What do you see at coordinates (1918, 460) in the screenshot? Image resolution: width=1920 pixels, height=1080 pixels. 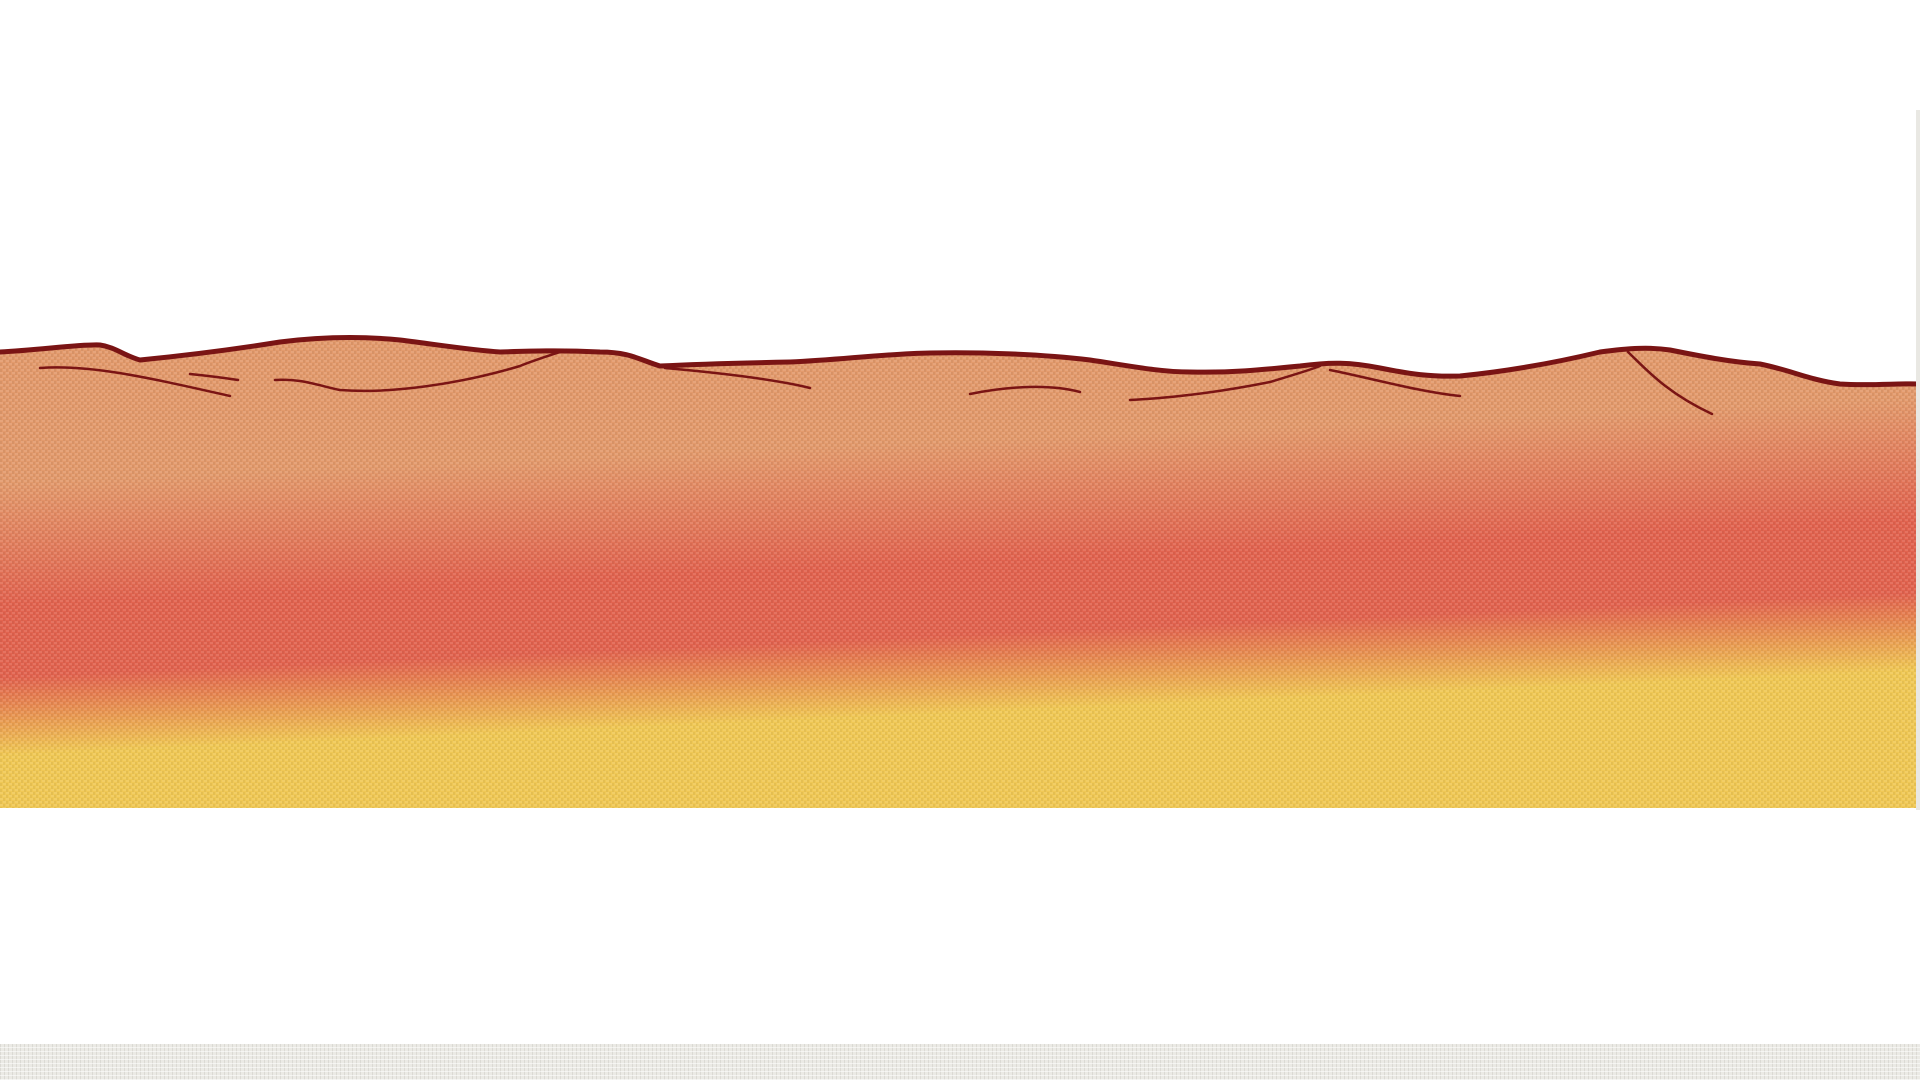 I see `frame-edge` at bounding box center [1918, 460].